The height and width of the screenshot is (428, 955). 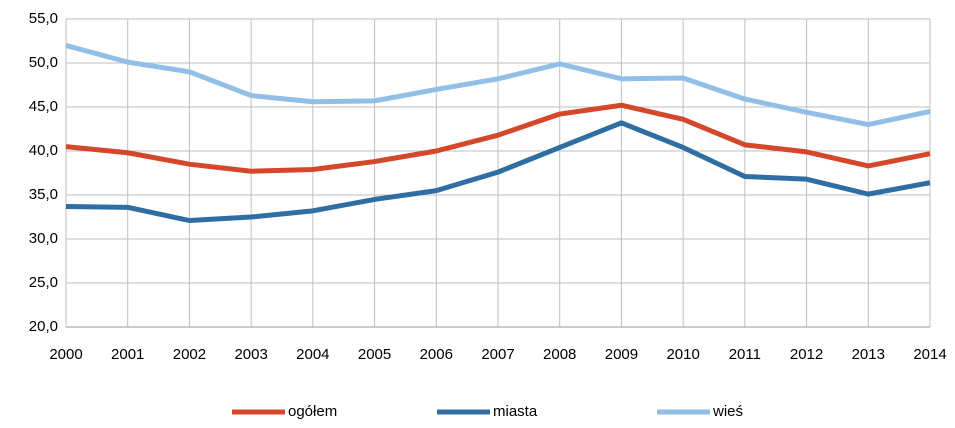 What do you see at coordinates (621, 354) in the screenshot?
I see `x-tick-label: 2009` at bounding box center [621, 354].